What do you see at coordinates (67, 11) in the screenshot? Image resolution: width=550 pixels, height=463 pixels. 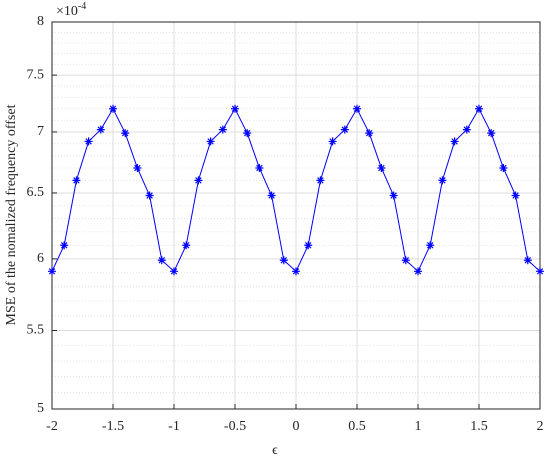 I see `y-multiplier-base: ×10` at bounding box center [67, 11].